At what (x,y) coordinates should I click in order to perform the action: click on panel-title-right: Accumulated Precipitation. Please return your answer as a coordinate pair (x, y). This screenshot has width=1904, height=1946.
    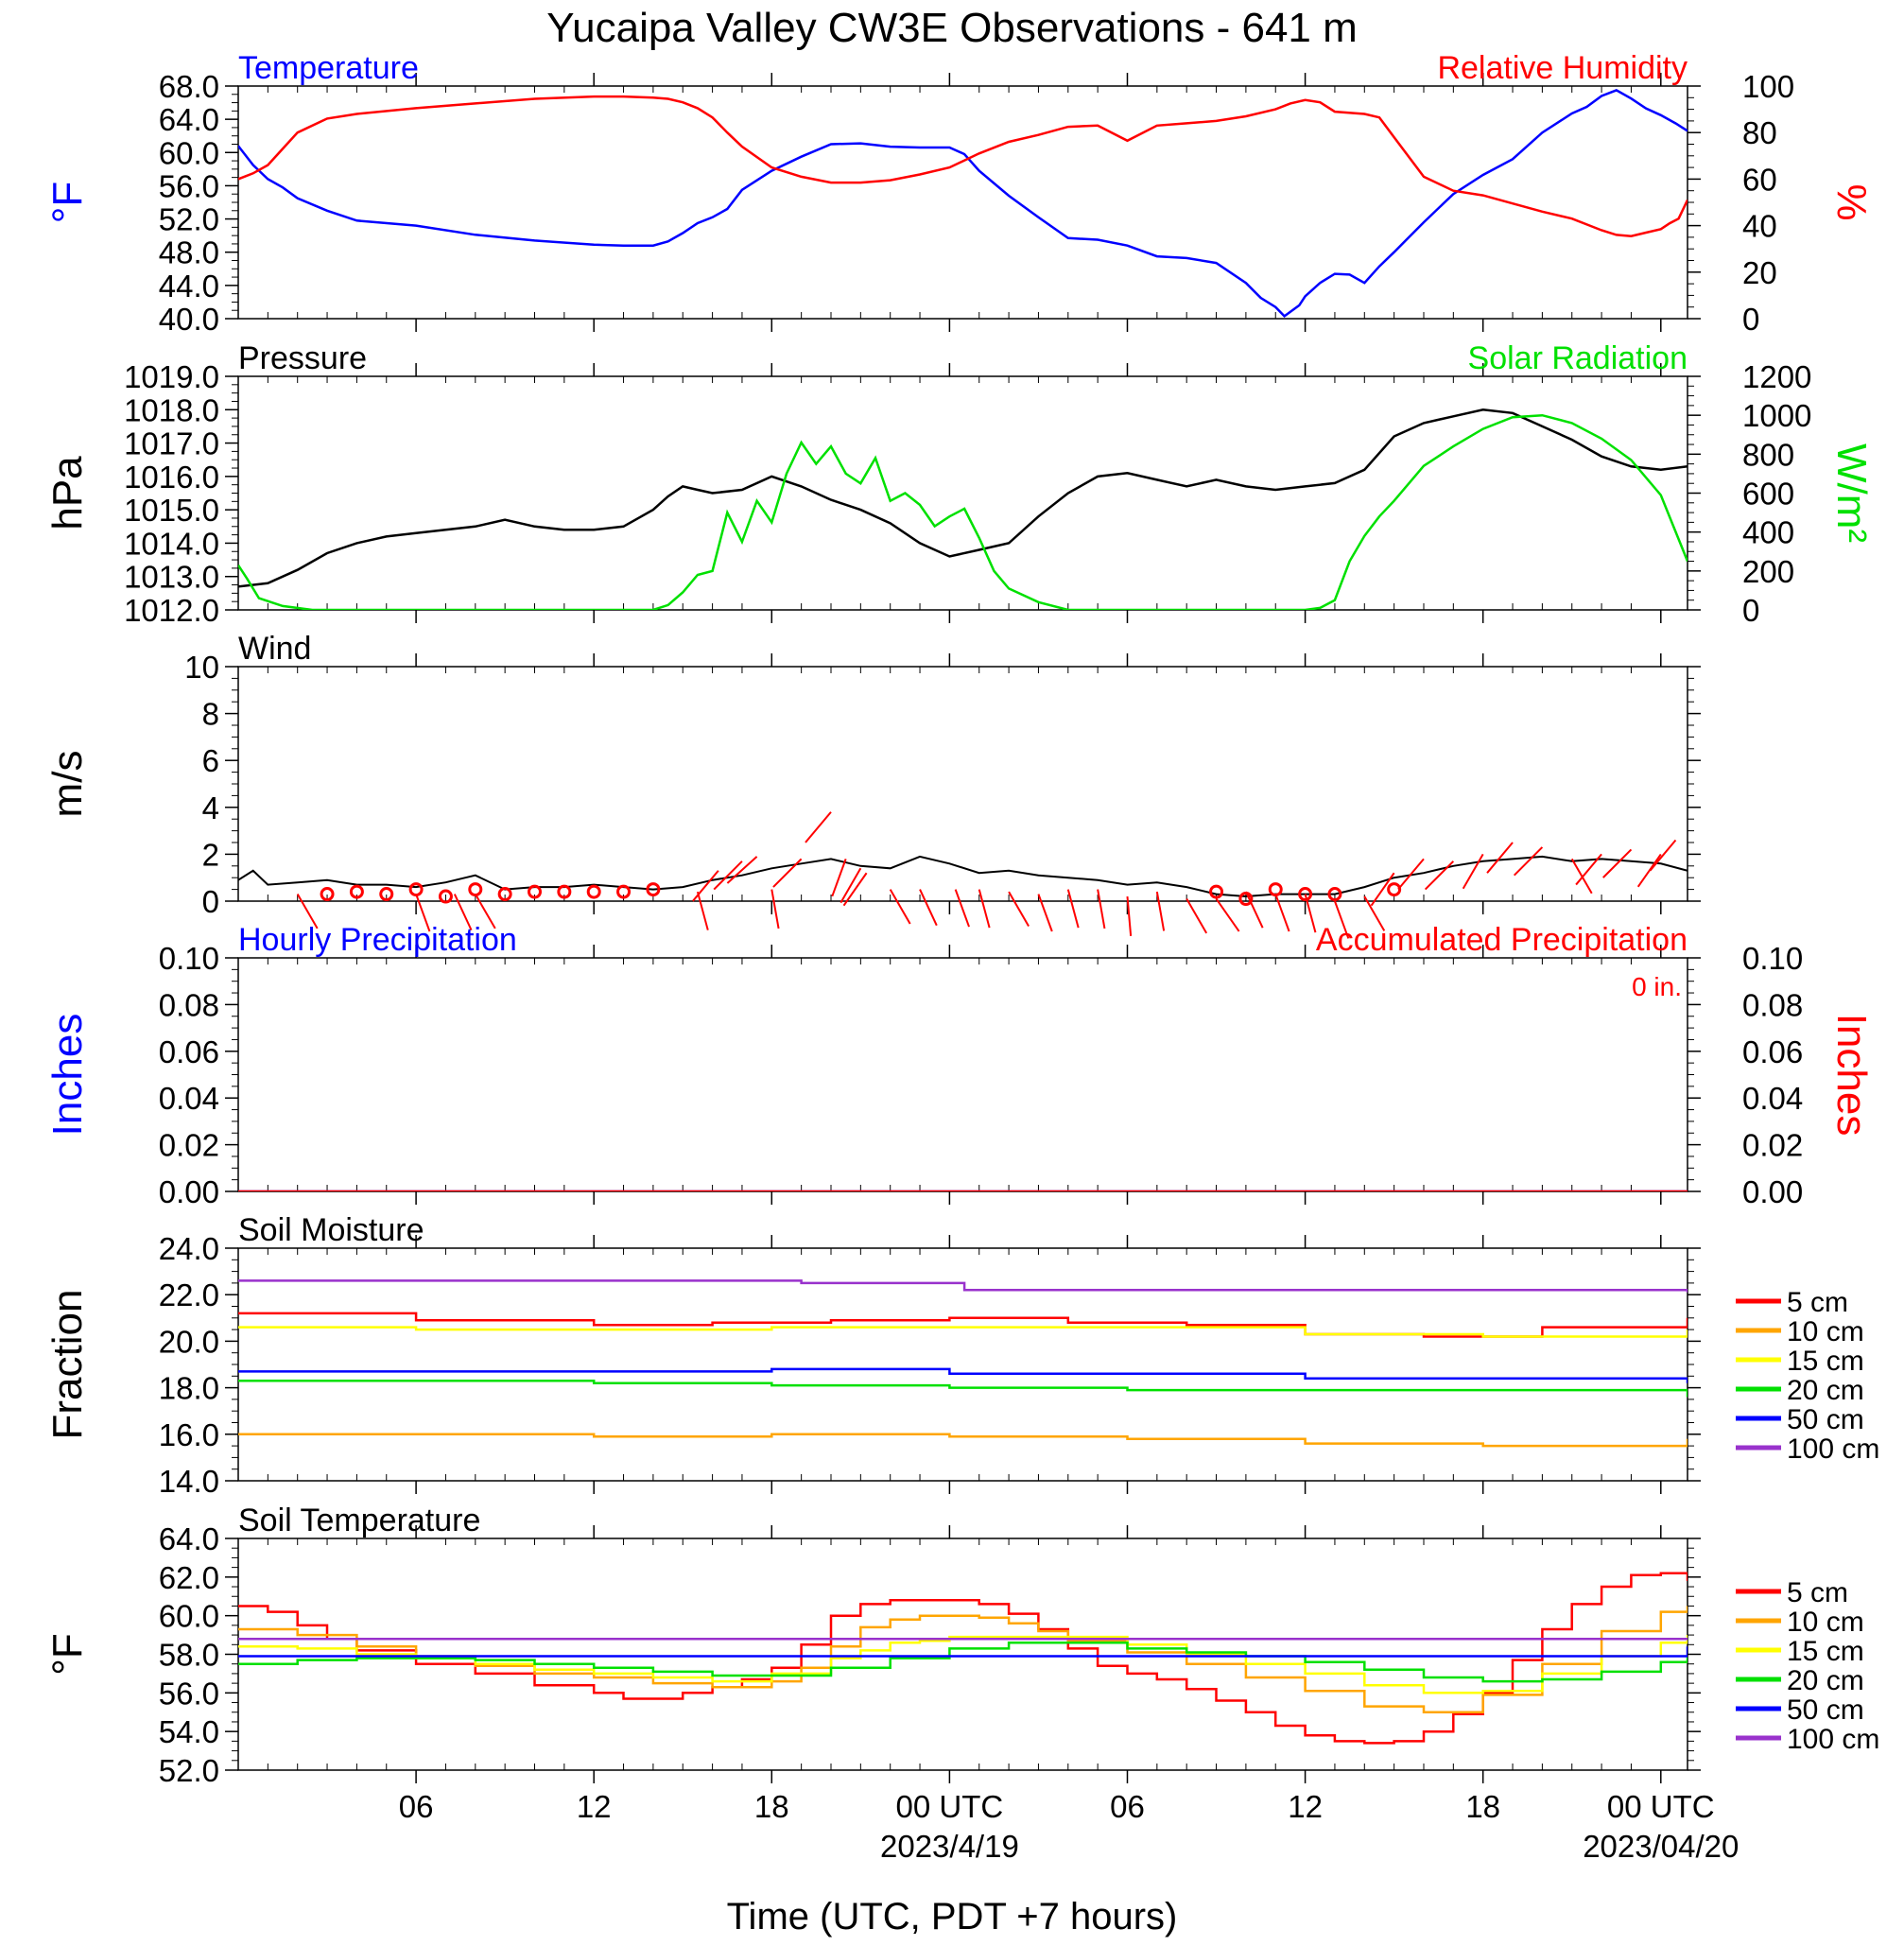
    Looking at the image, I should click on (1502, 940).